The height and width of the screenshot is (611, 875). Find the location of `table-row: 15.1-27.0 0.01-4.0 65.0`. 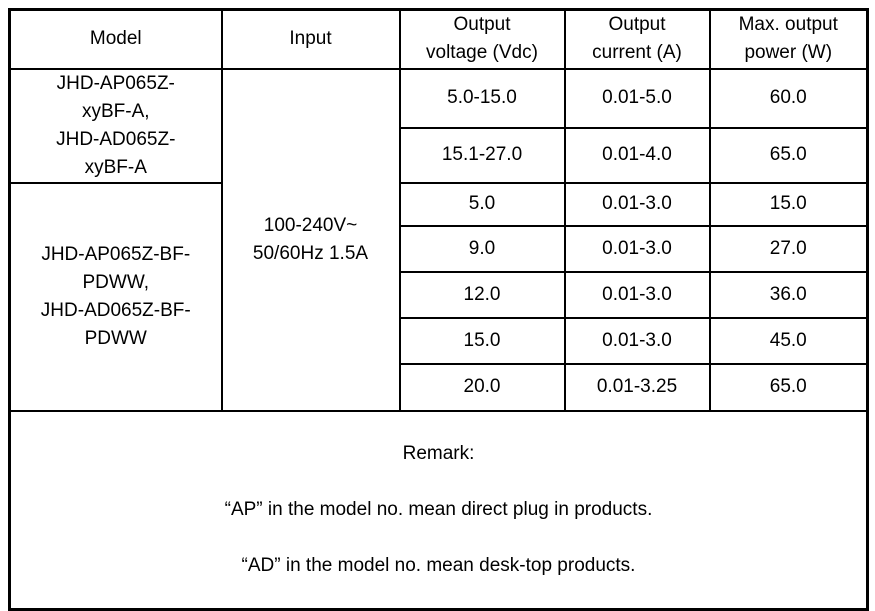

table-row: 15.1-27.0 0.01-4.0 65.0 is located at coordinates (439, 155).